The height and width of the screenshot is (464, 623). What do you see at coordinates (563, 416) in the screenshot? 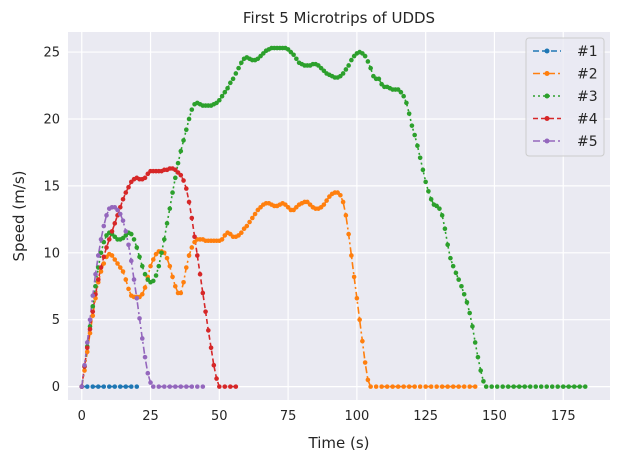
I see `x-tick-label: 175` at bounding box center [563, 416].